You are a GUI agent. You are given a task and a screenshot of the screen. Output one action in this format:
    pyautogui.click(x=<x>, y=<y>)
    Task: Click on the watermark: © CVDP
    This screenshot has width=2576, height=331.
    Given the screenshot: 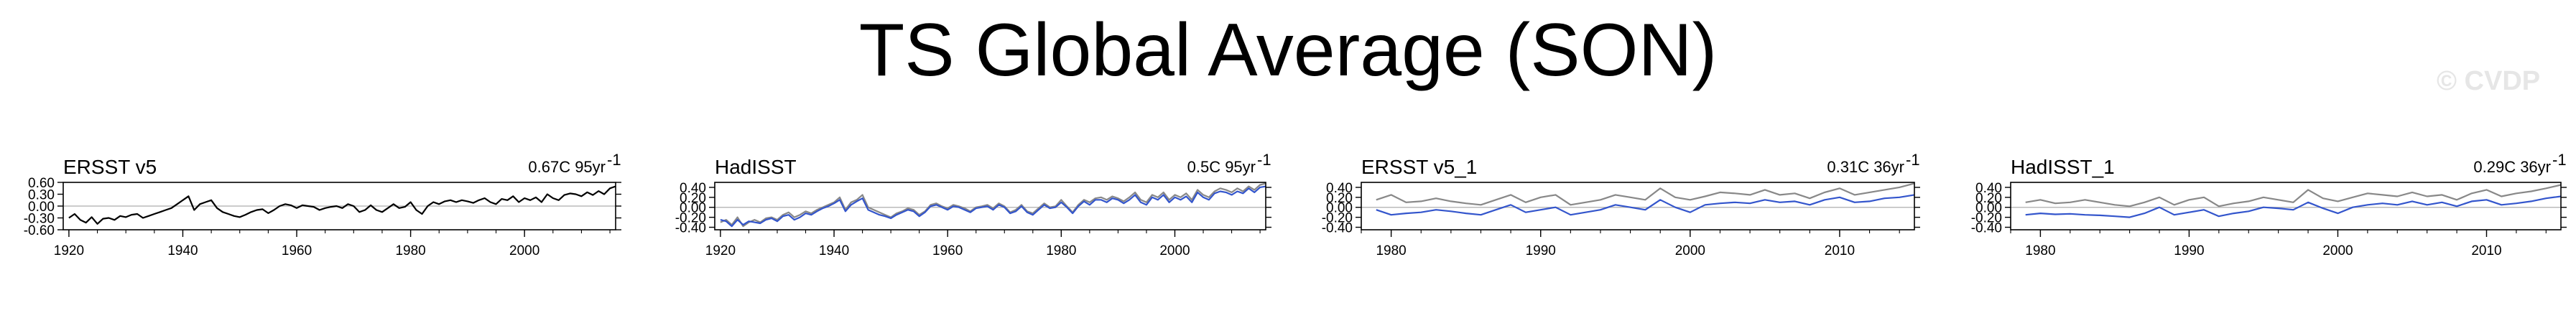 What is the action you would take?
    pyautogui.click(x=2489, y=81)
    